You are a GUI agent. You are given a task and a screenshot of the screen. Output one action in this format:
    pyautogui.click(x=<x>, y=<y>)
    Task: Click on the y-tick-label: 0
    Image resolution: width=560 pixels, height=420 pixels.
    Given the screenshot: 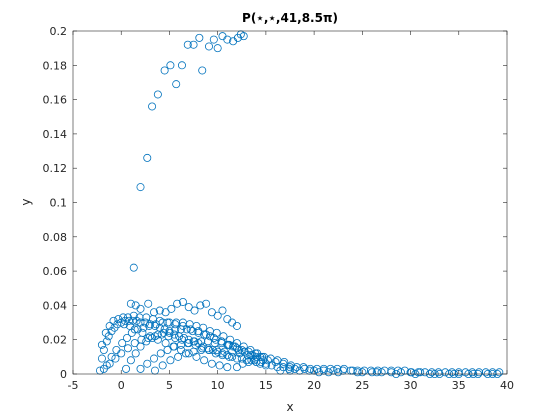 What is the action you would take?
    pyautogui.click(x=63, y=374)
    